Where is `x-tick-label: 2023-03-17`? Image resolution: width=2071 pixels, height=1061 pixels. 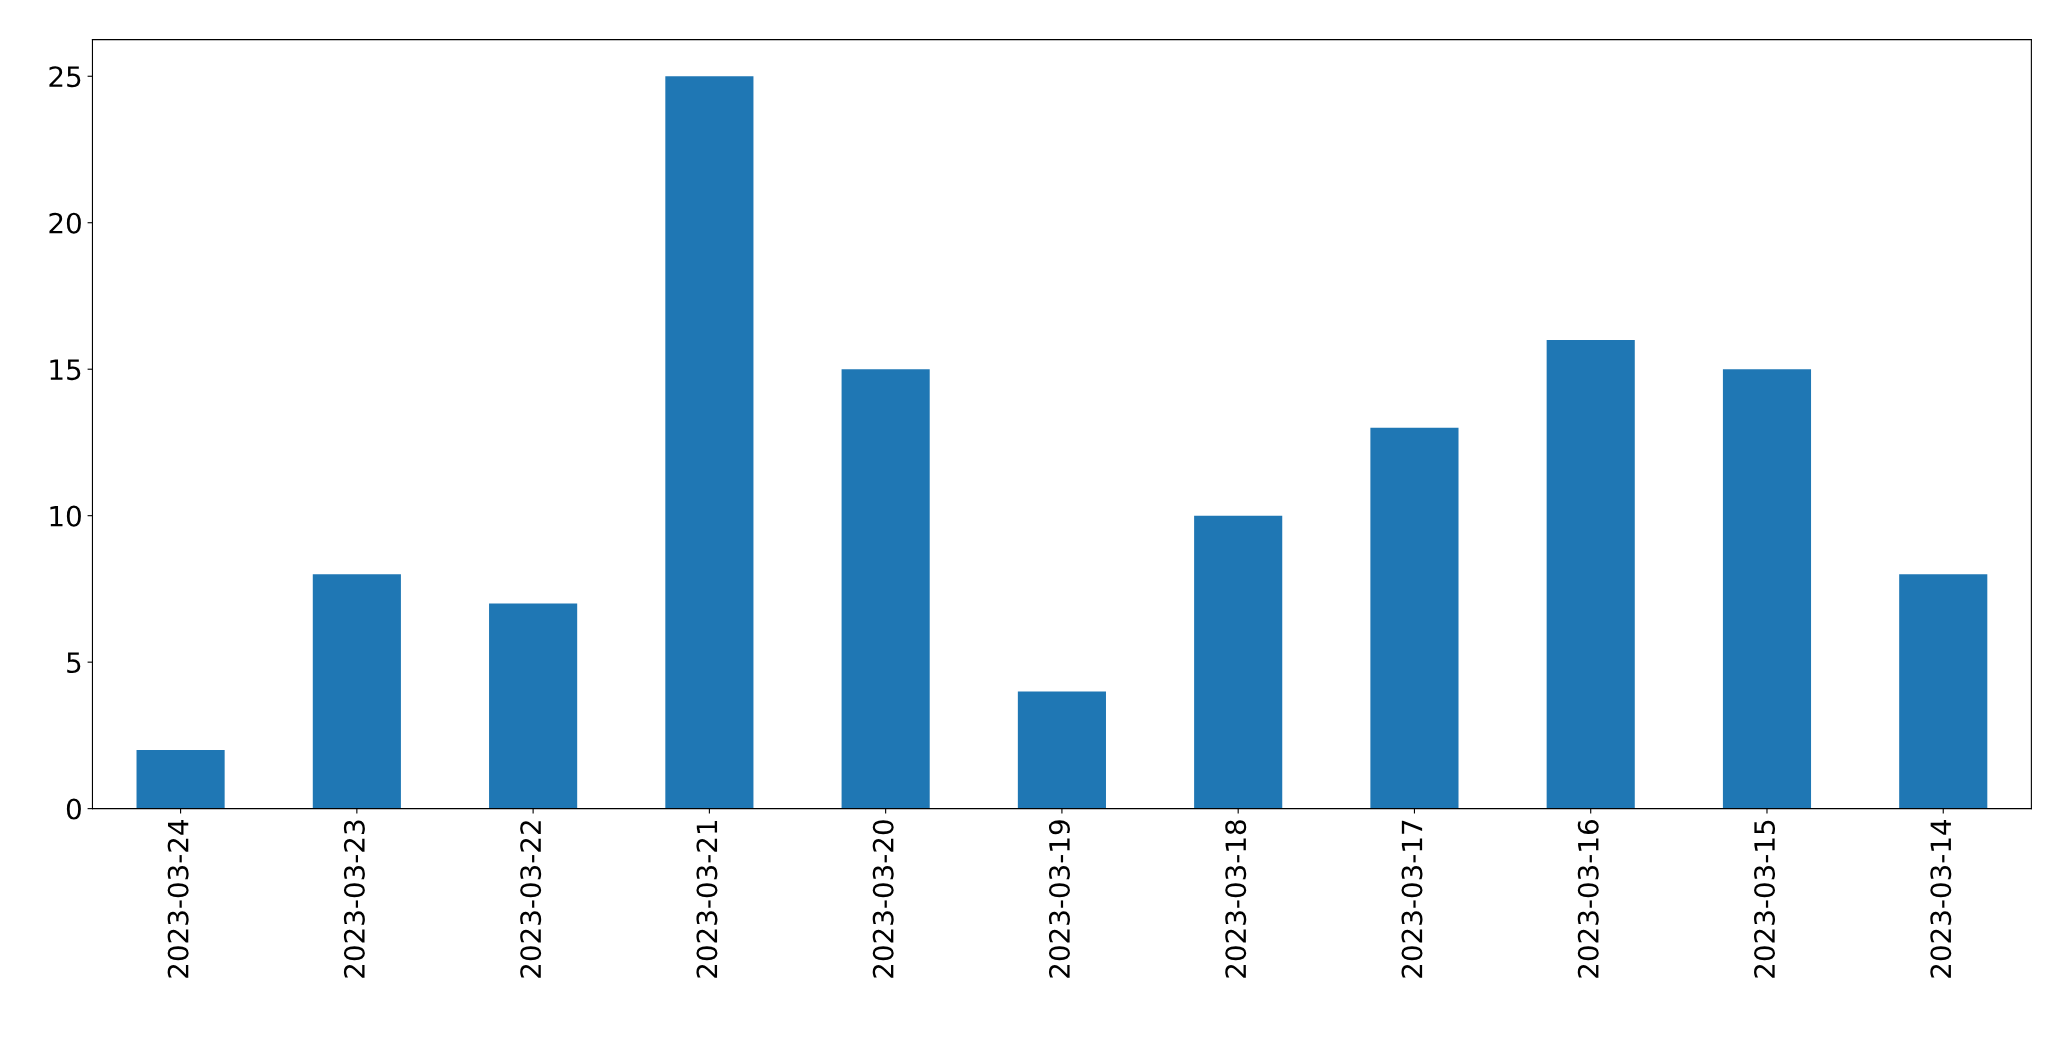
x-tick-label: 2023-03-17 is located at coordinates (1412, 899).